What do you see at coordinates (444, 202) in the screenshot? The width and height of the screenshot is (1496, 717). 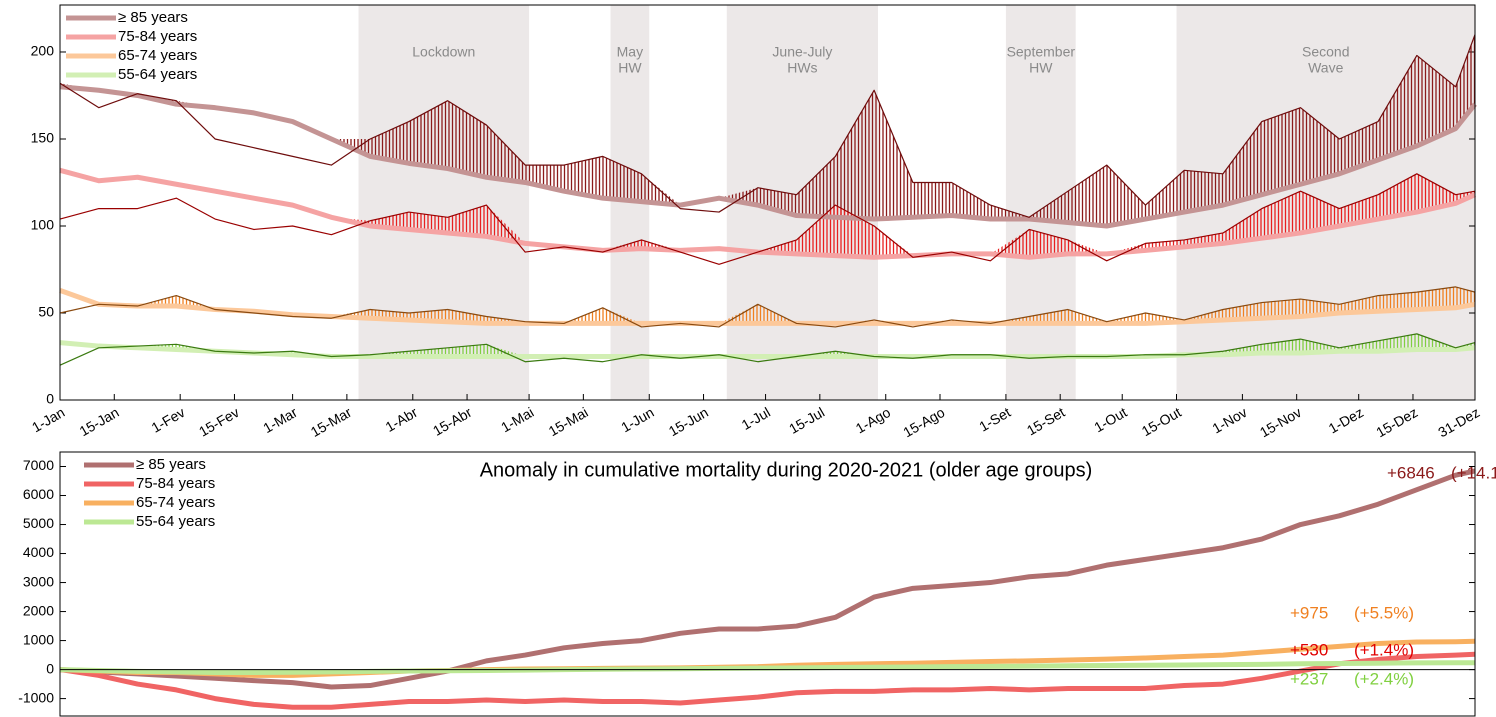 I see `period-band` at bounding box center [444, 202].